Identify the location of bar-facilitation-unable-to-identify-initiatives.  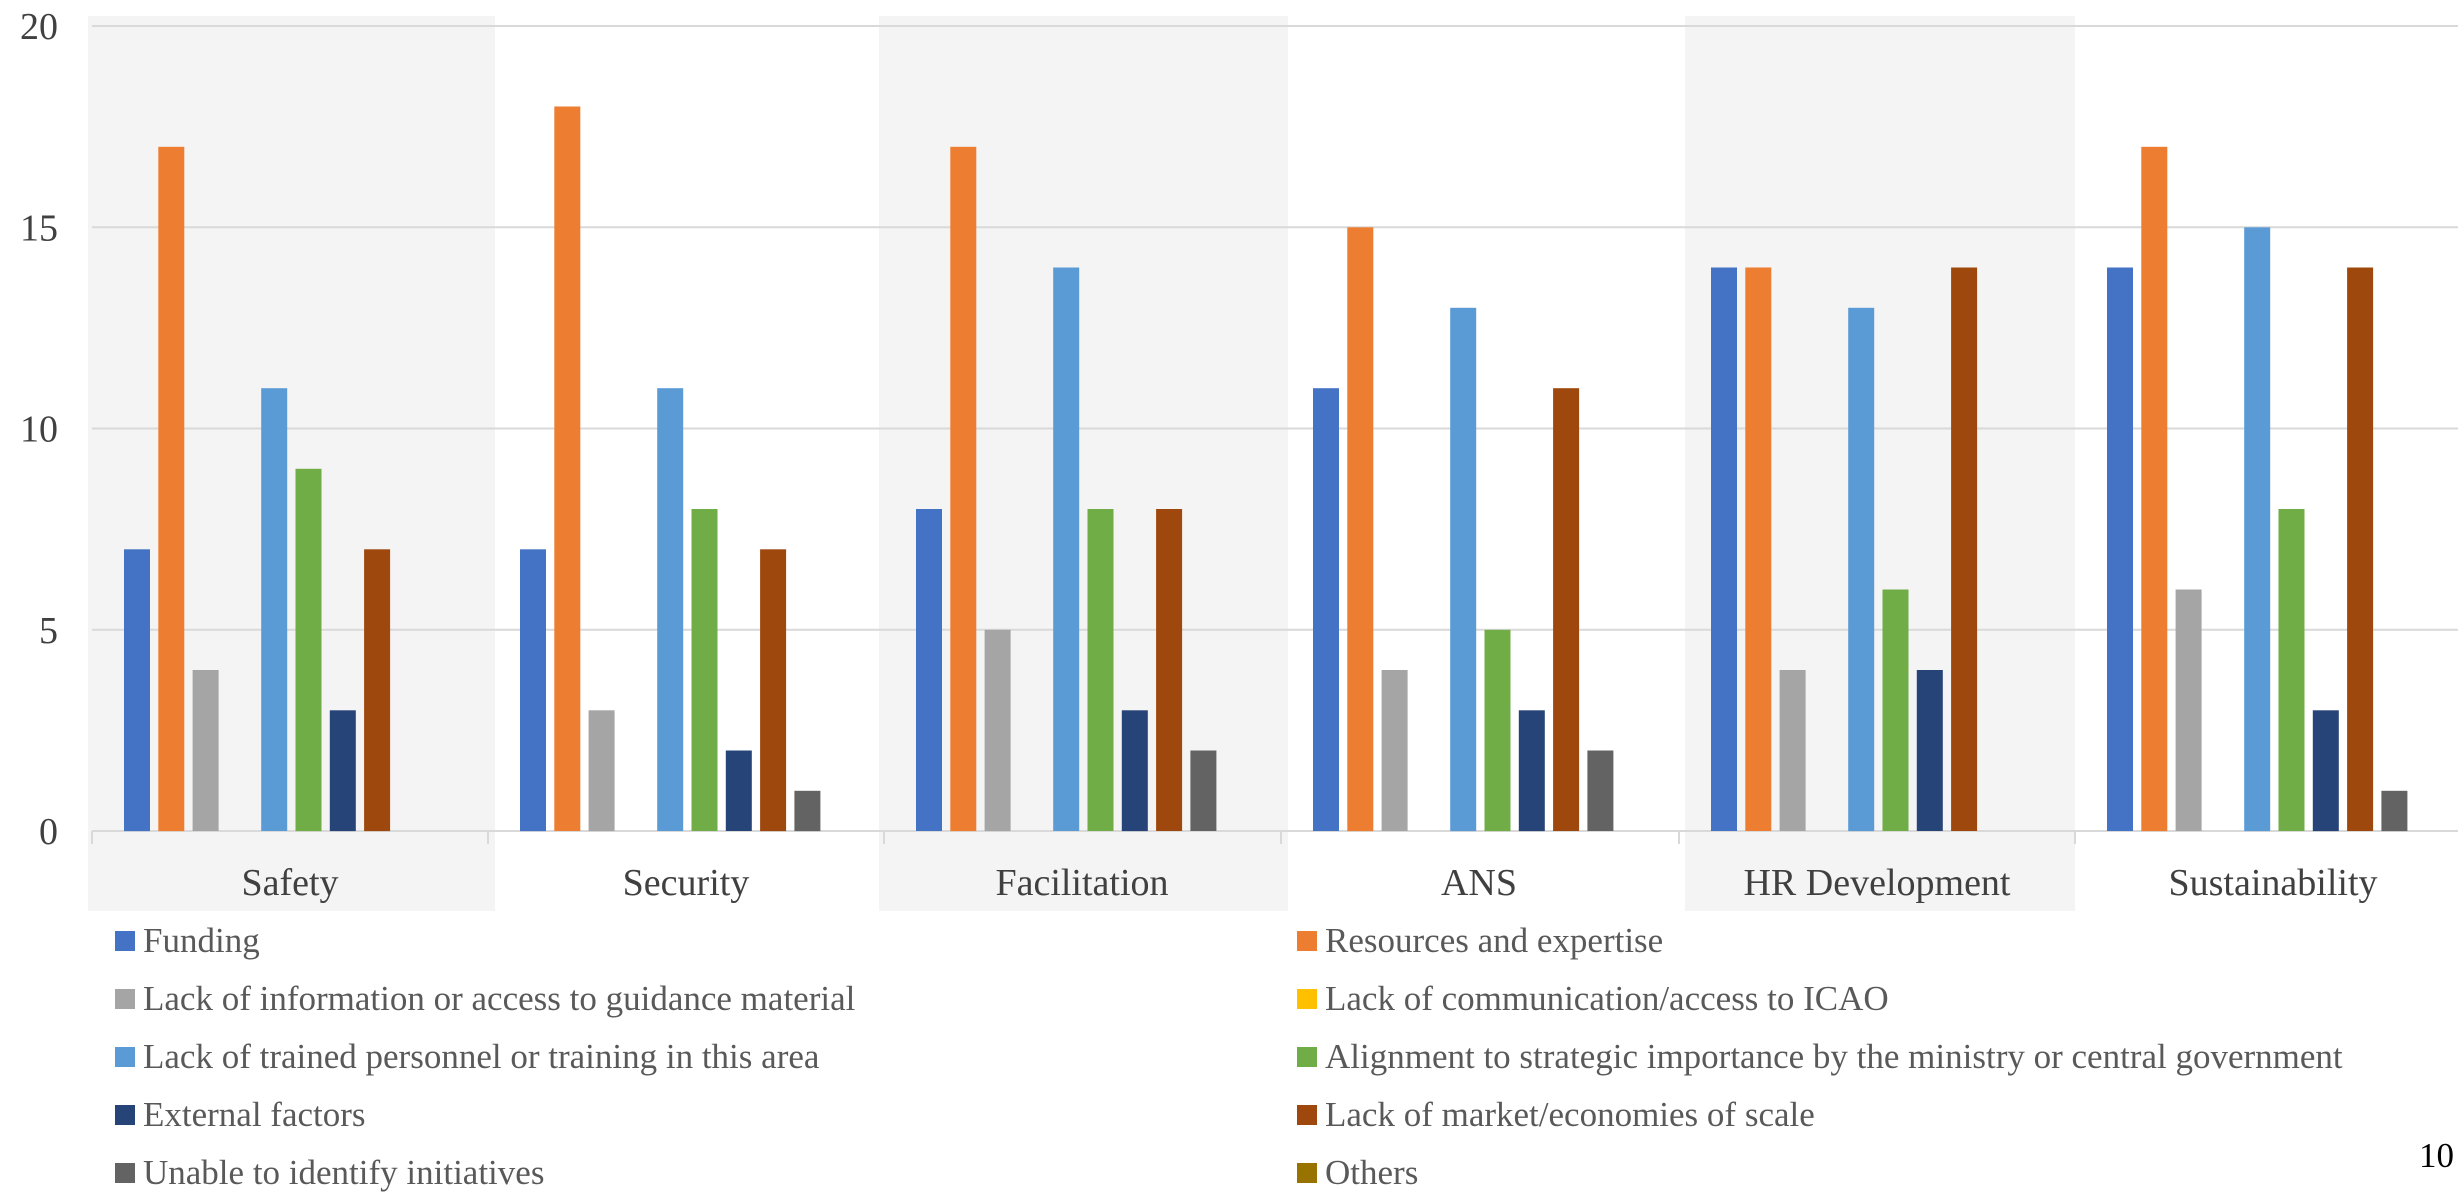
(1203, 790).